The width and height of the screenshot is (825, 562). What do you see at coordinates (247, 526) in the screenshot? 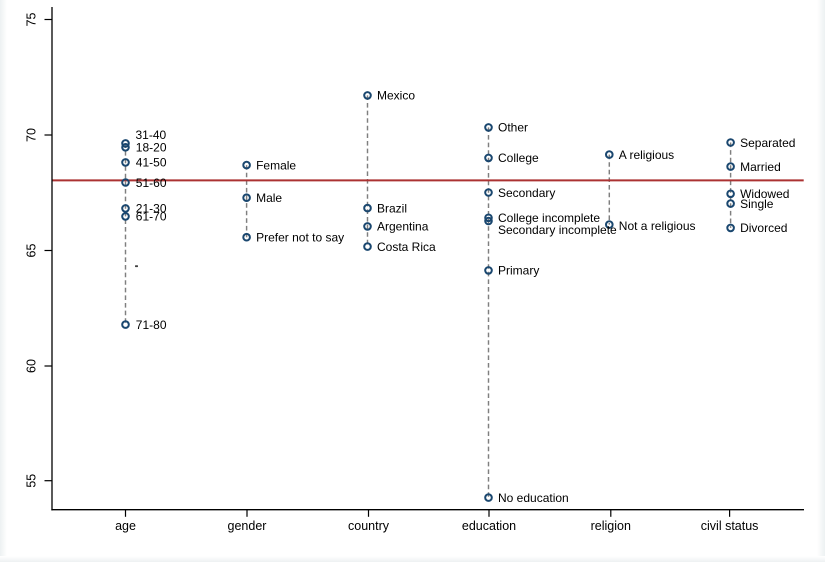
I see `svg-text: gender` at bounding box center [247, 526].